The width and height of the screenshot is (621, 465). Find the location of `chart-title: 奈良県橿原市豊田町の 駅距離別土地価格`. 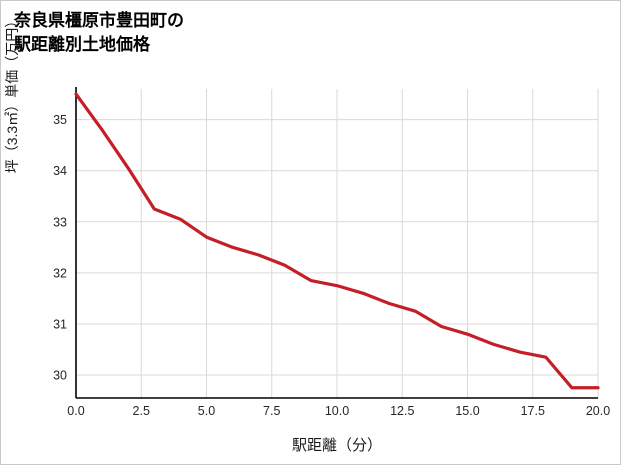

chart-title: 奈良県橿原市豊田町の 駅距離別土地価格 is located at coordinates (99, 33).